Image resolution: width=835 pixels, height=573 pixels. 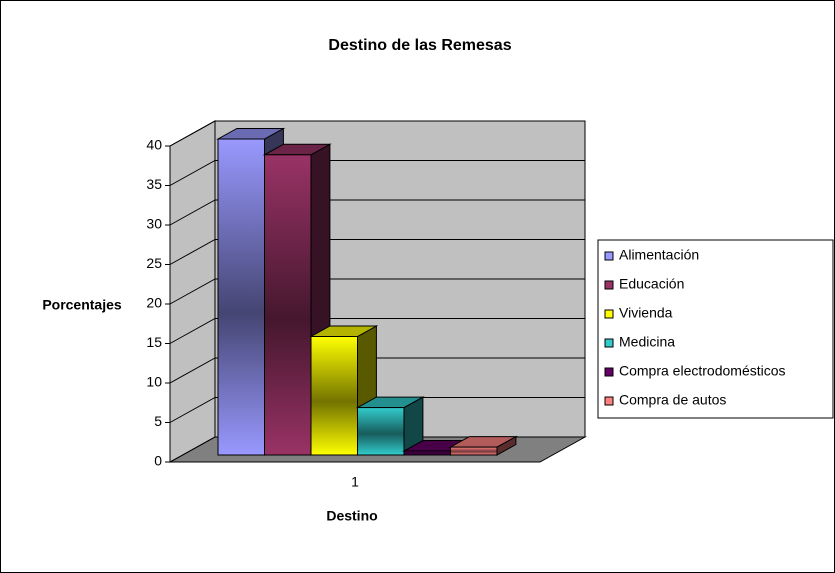 I want to click on y-tick-label: 25, so click(x=154, y=263).